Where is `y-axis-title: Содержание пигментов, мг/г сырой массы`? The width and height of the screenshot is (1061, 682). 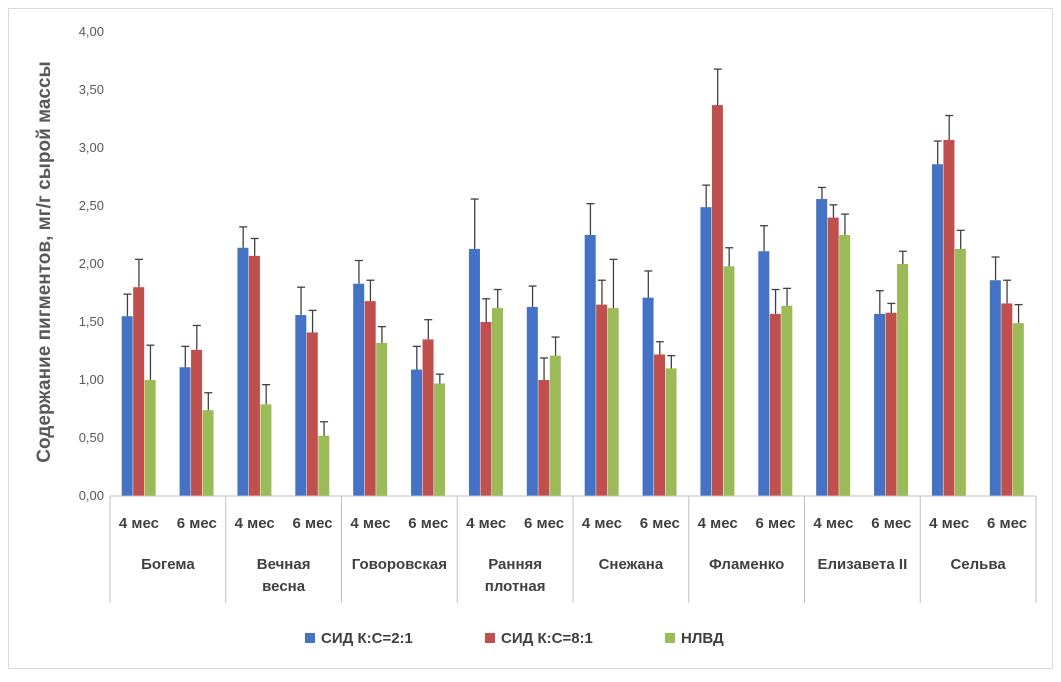 y-axis-title: Содержание пигментов, мг/г сырой массы is located at coordinates (44, 262).